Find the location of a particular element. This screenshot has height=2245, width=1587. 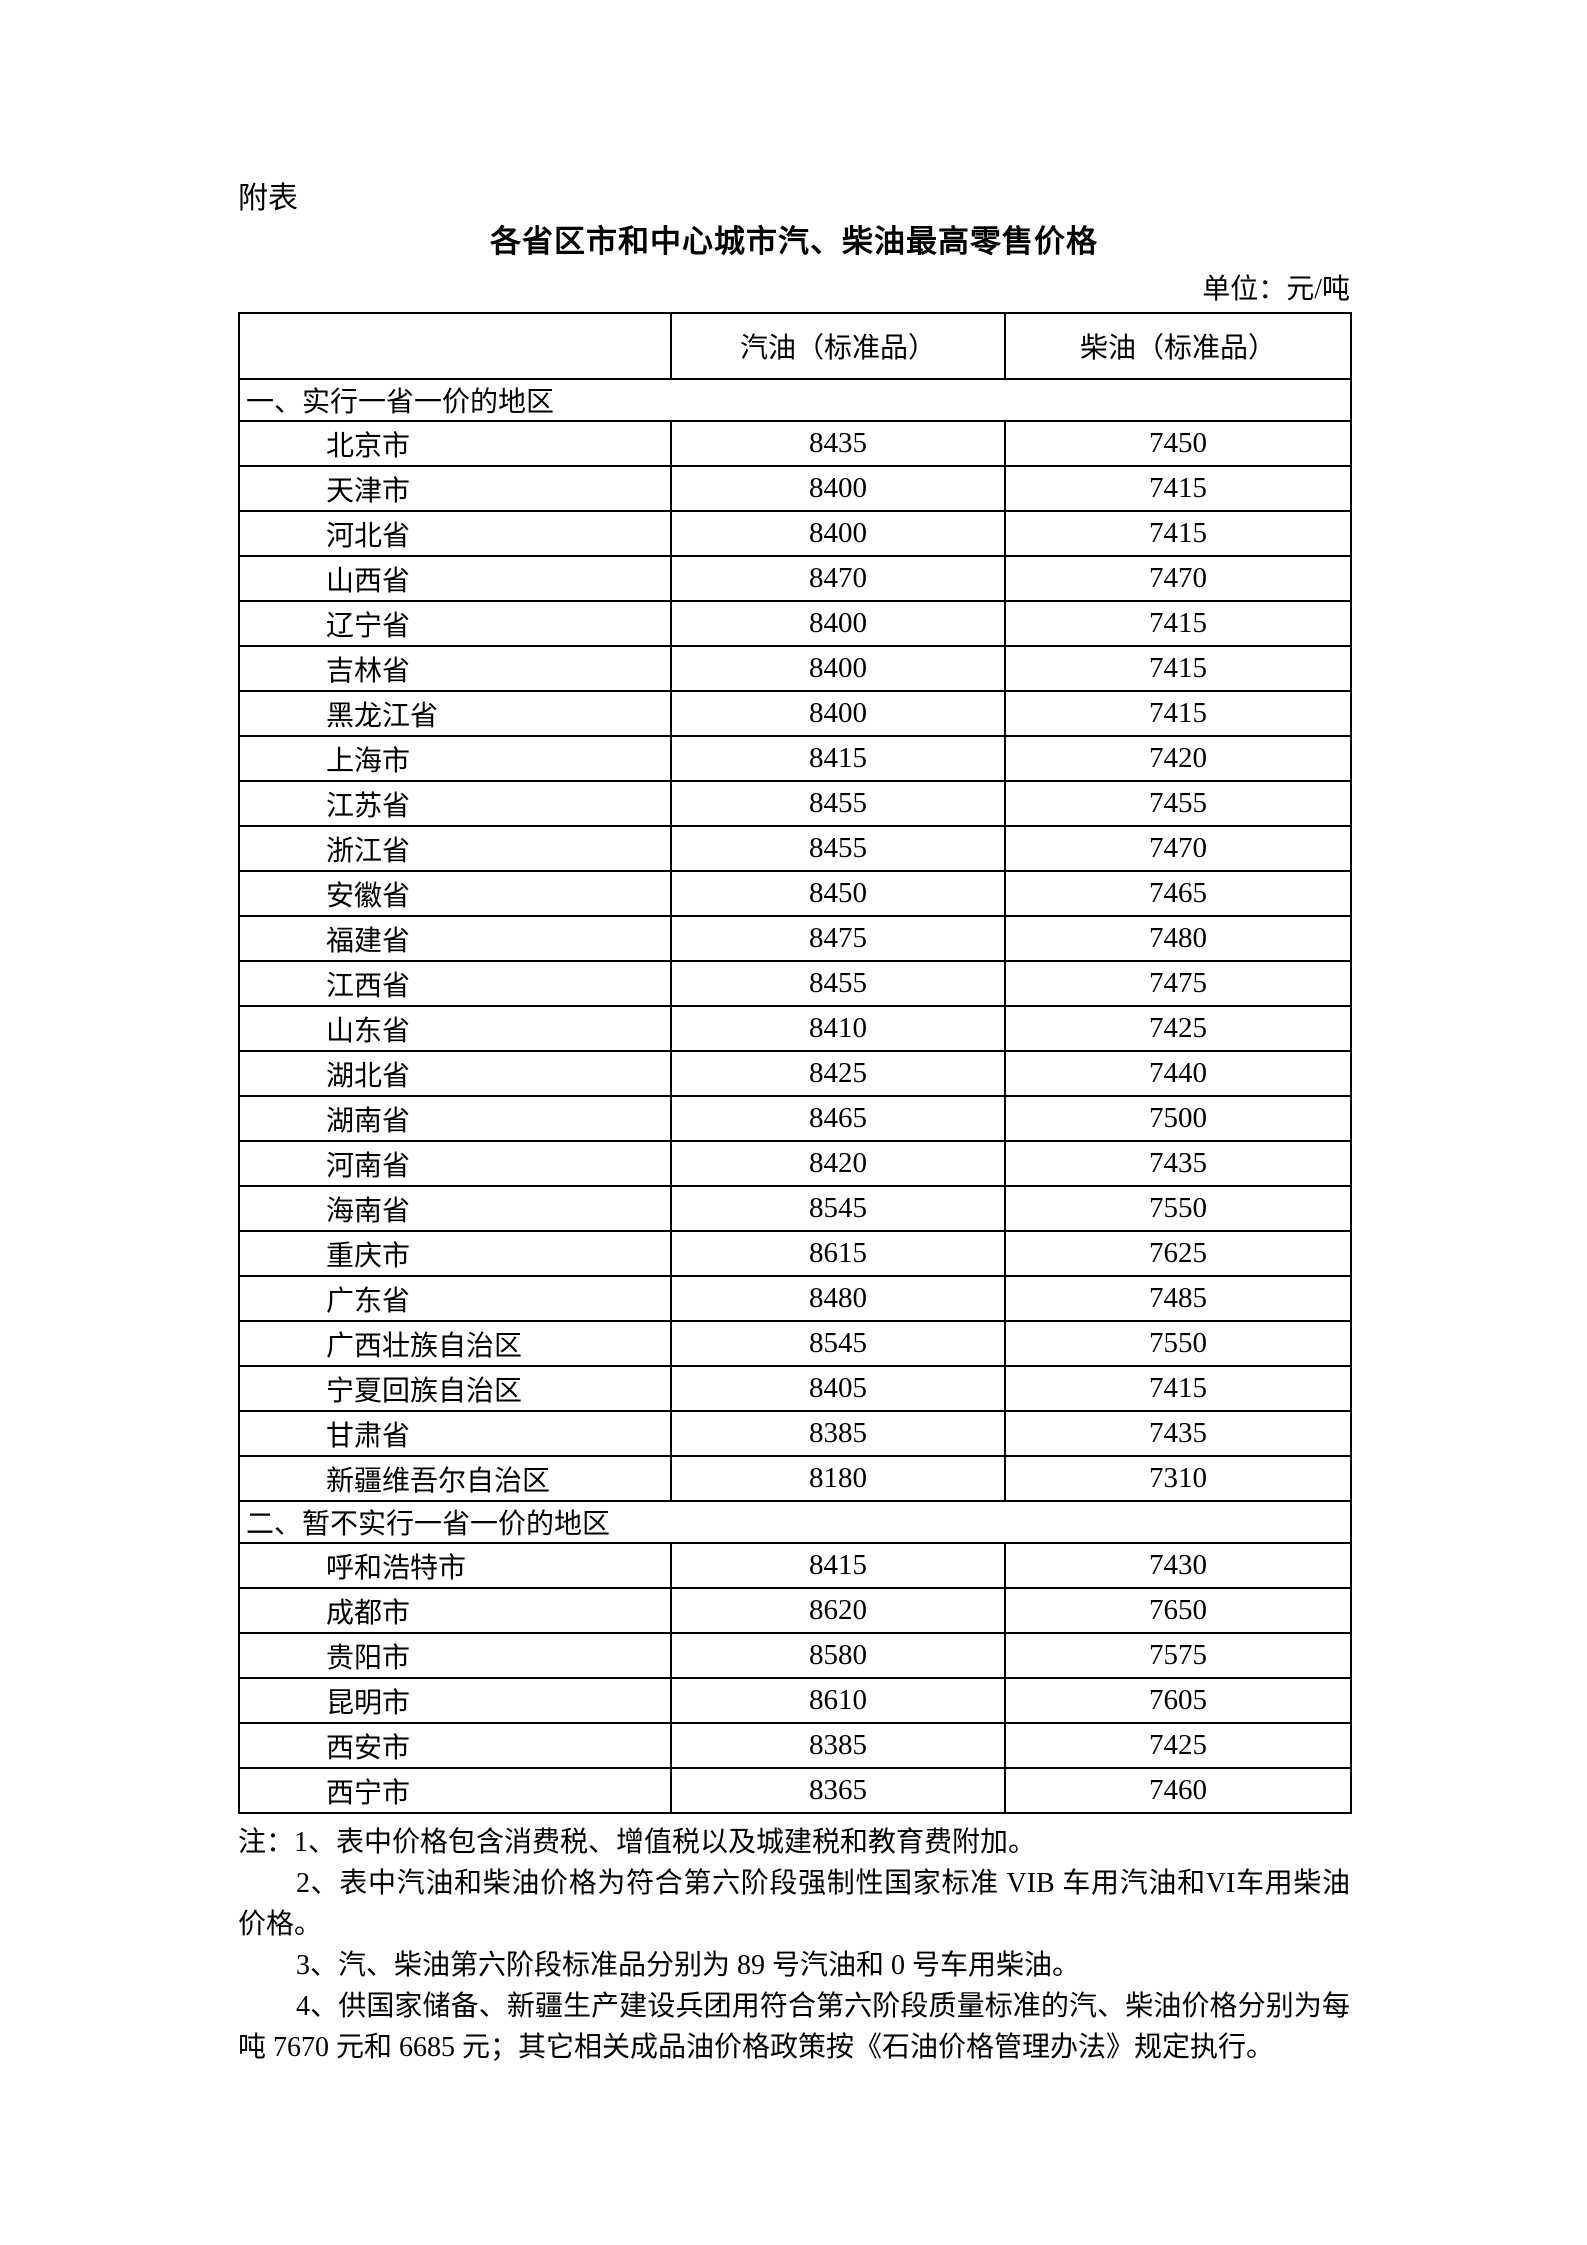

gasoline-price-cell: 8620 is located at coordinates (838, 1610).